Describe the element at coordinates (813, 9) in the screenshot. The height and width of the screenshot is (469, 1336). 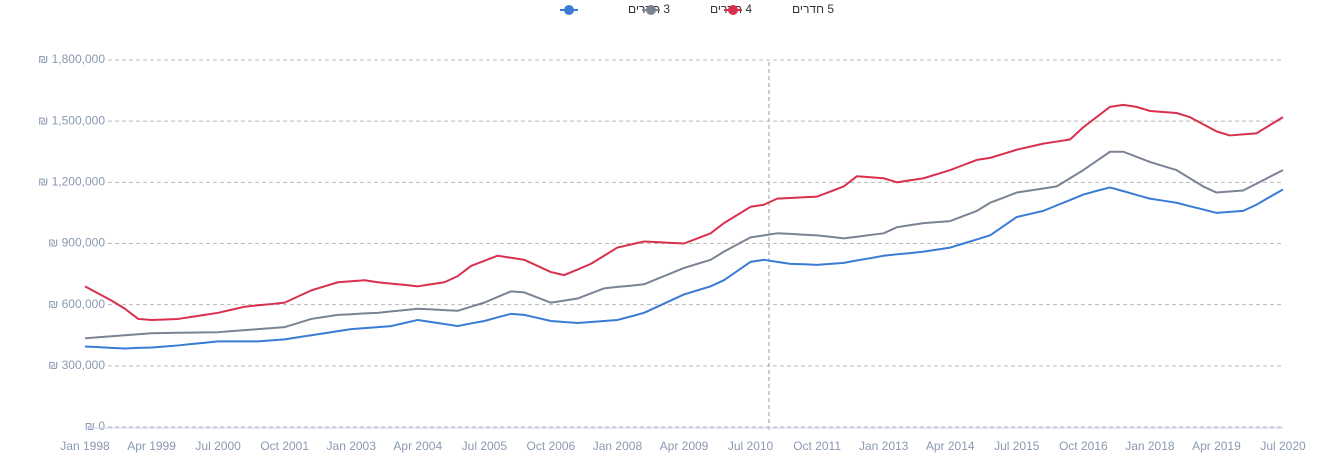
I see `legend-label: 5 חדרים` at that location.